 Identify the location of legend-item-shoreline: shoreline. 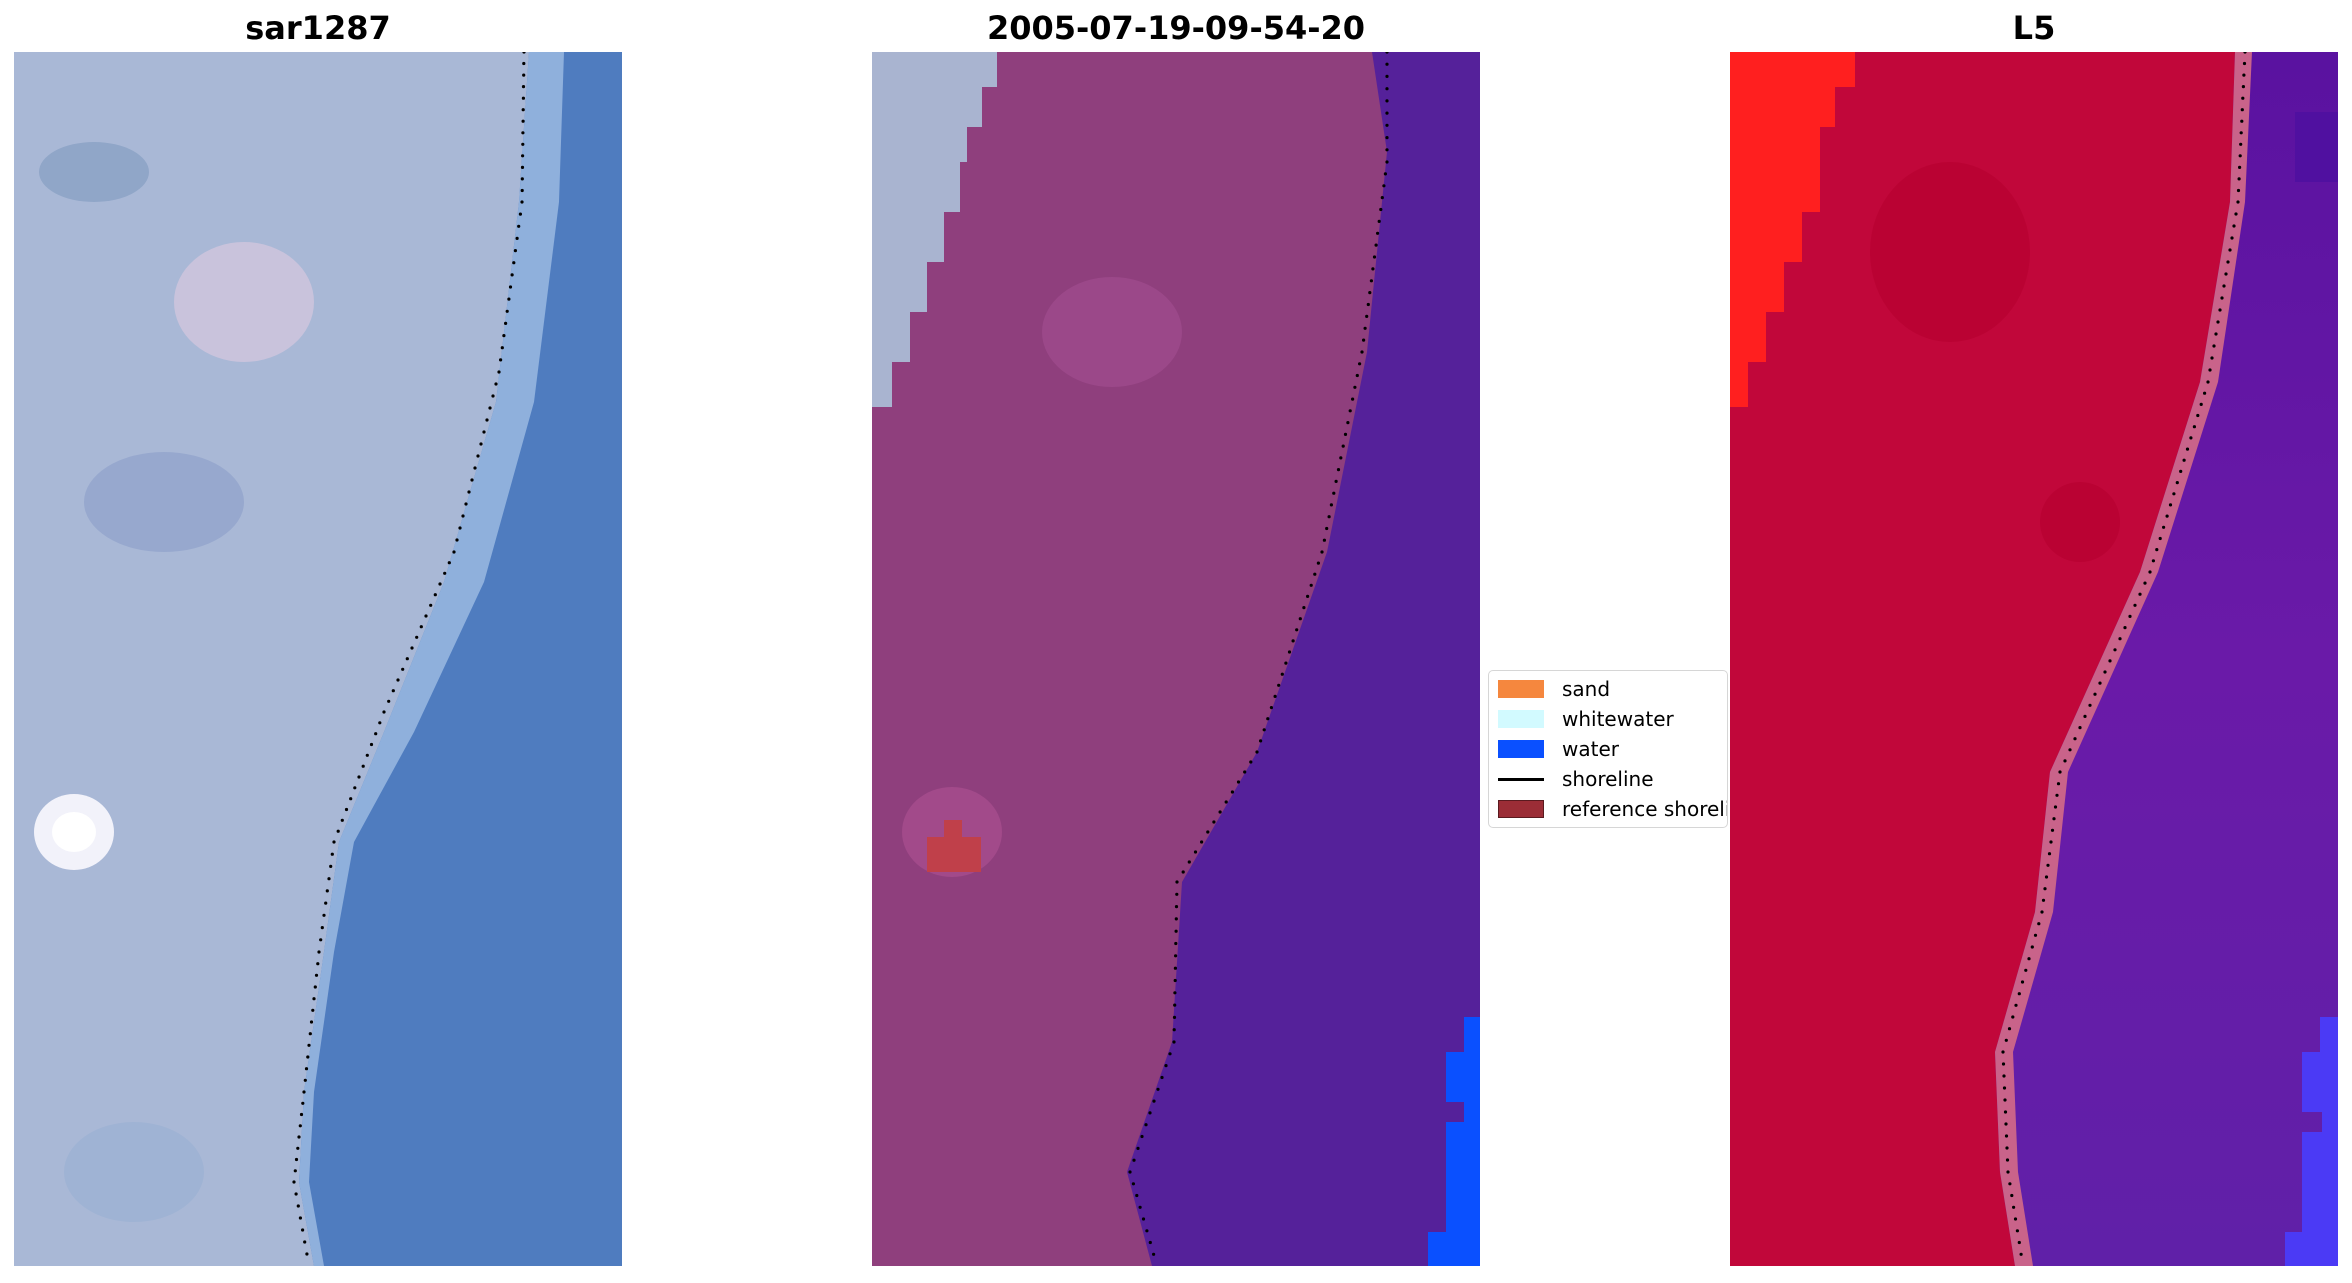
(1576, 779).